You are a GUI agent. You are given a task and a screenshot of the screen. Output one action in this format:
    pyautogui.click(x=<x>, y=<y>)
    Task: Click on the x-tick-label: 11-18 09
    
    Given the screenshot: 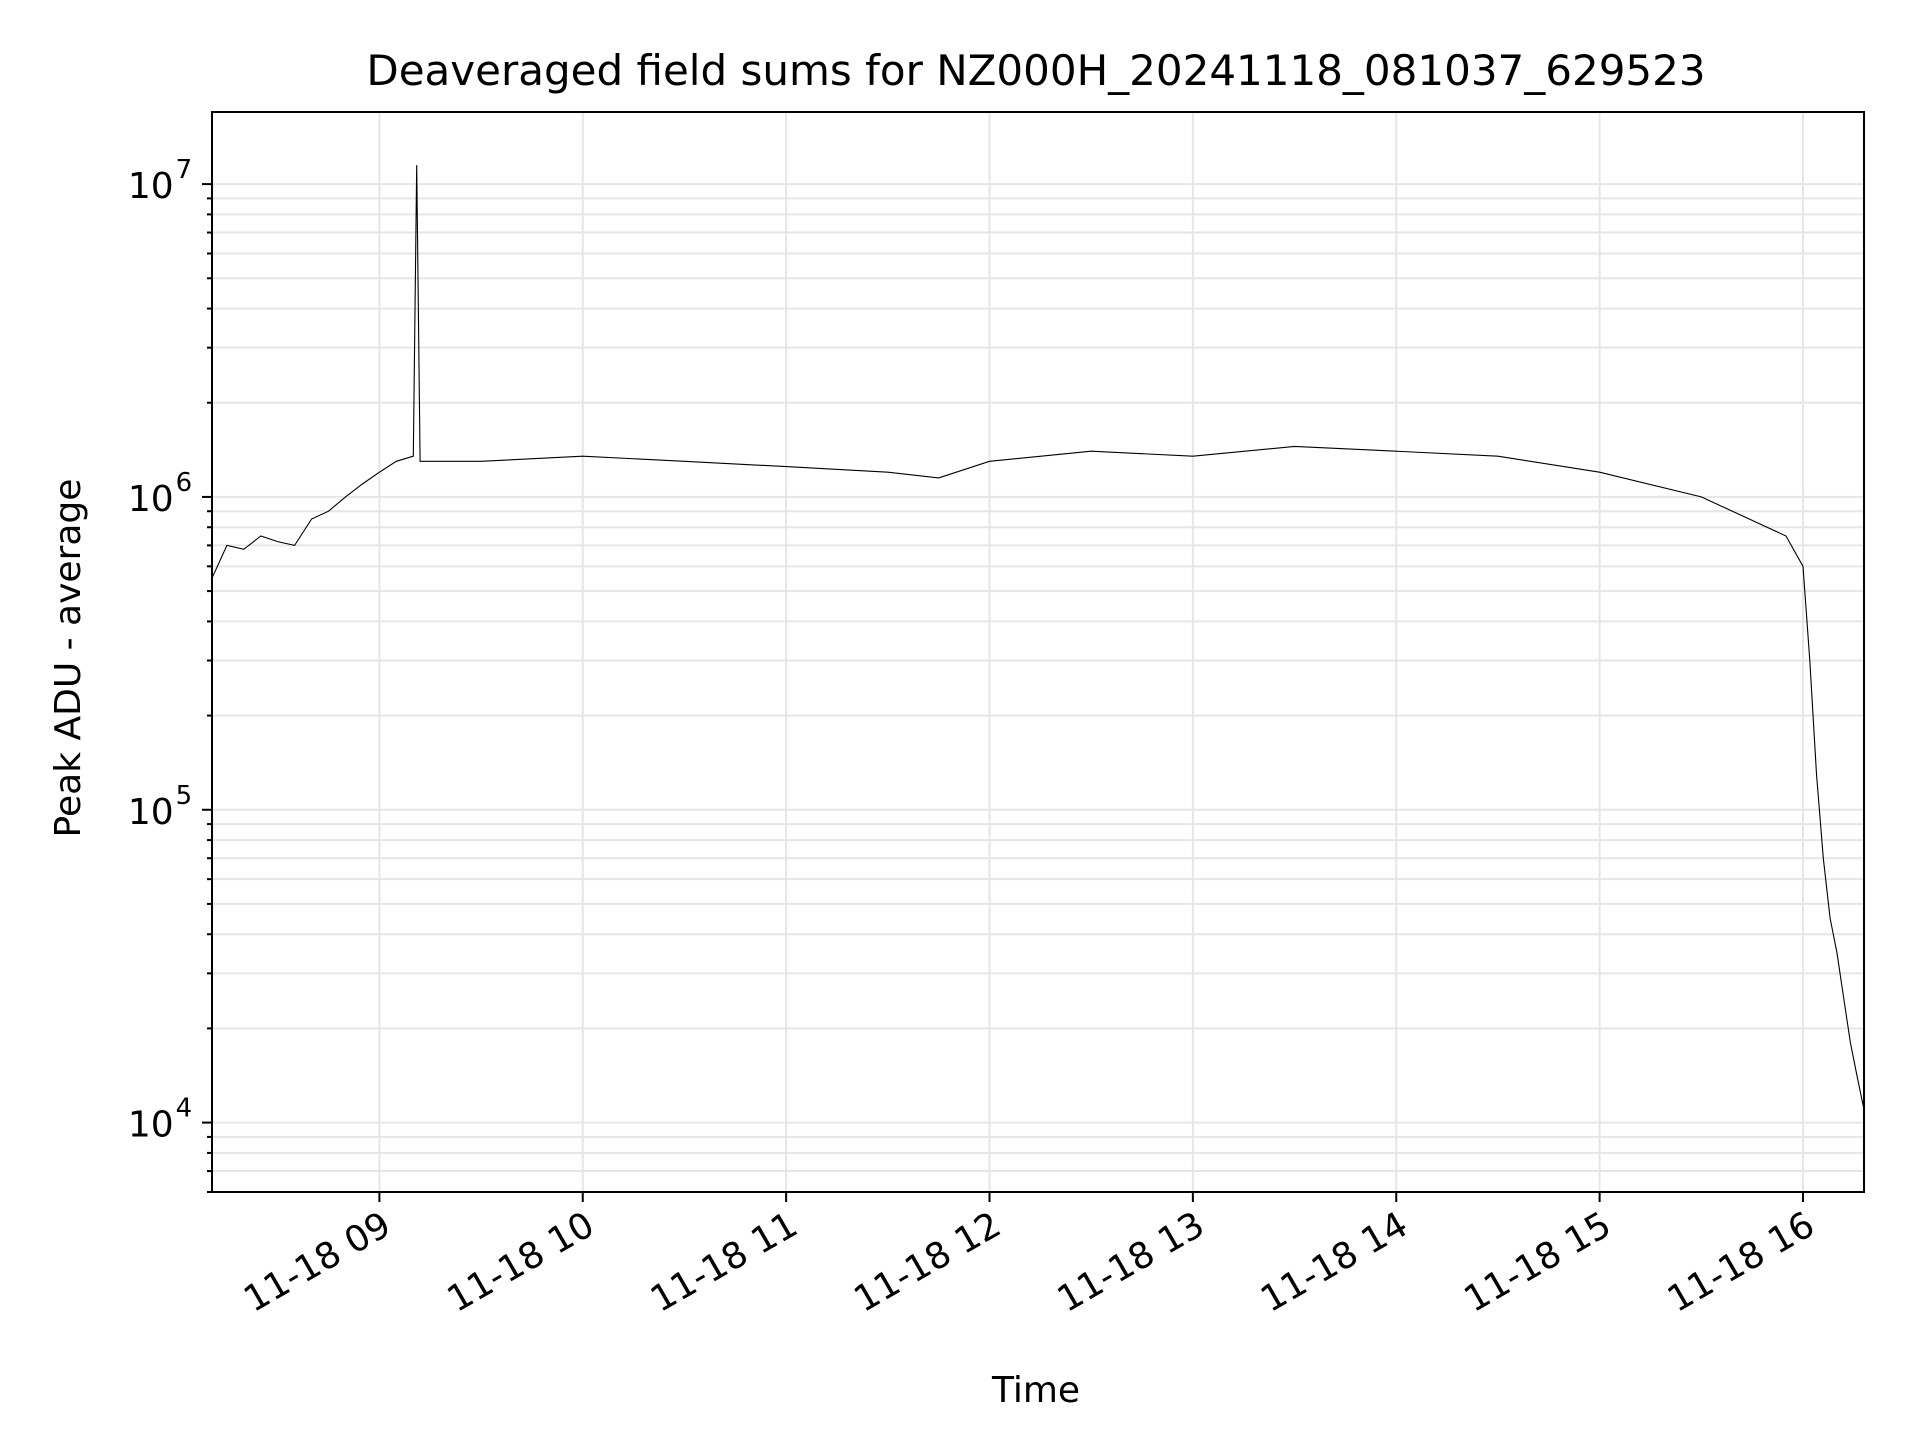 What is the action you would take?
    pyautogui.click(x=317, y=1262)
    